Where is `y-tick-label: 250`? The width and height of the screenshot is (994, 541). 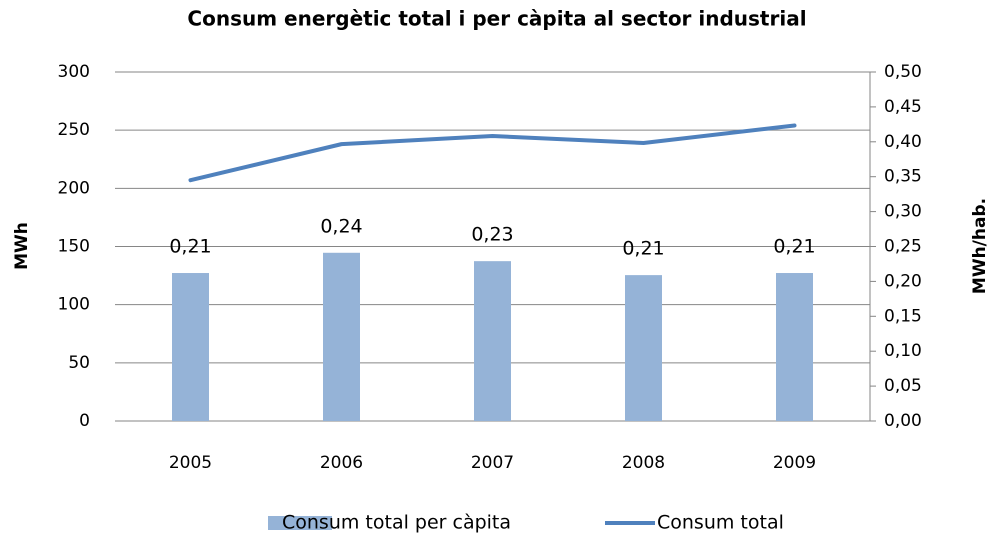 y-tick-label: 250 is located at coordinates (74, 130).